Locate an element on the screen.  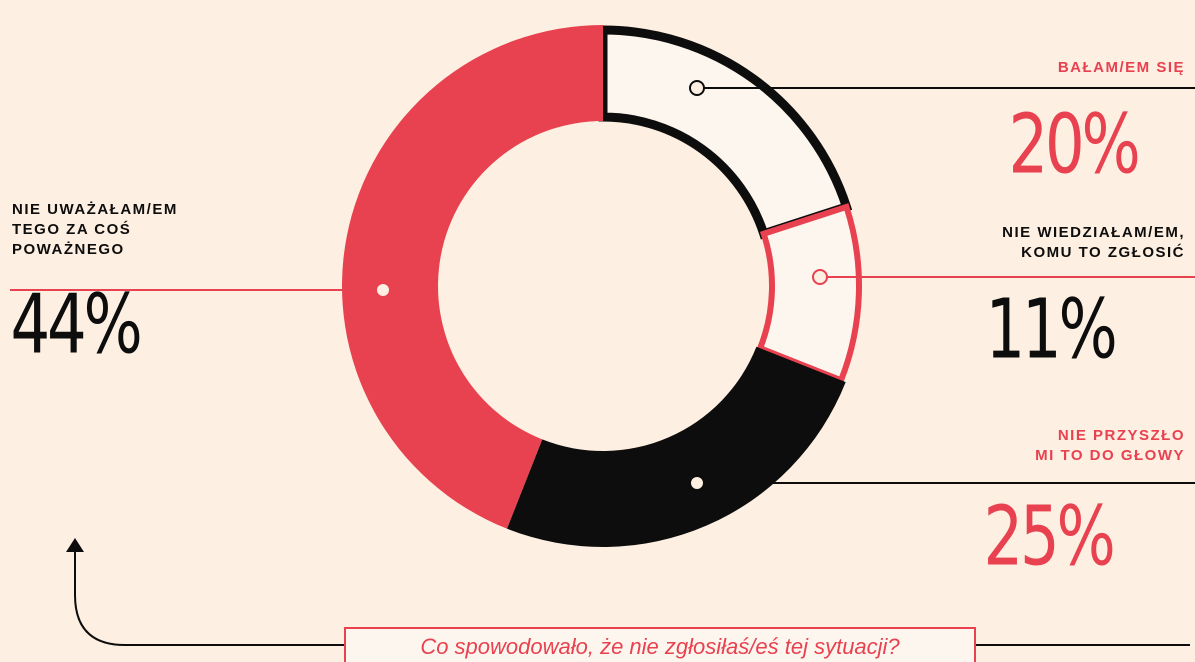
value-label: 11% is located at coordinates (1050, 330).